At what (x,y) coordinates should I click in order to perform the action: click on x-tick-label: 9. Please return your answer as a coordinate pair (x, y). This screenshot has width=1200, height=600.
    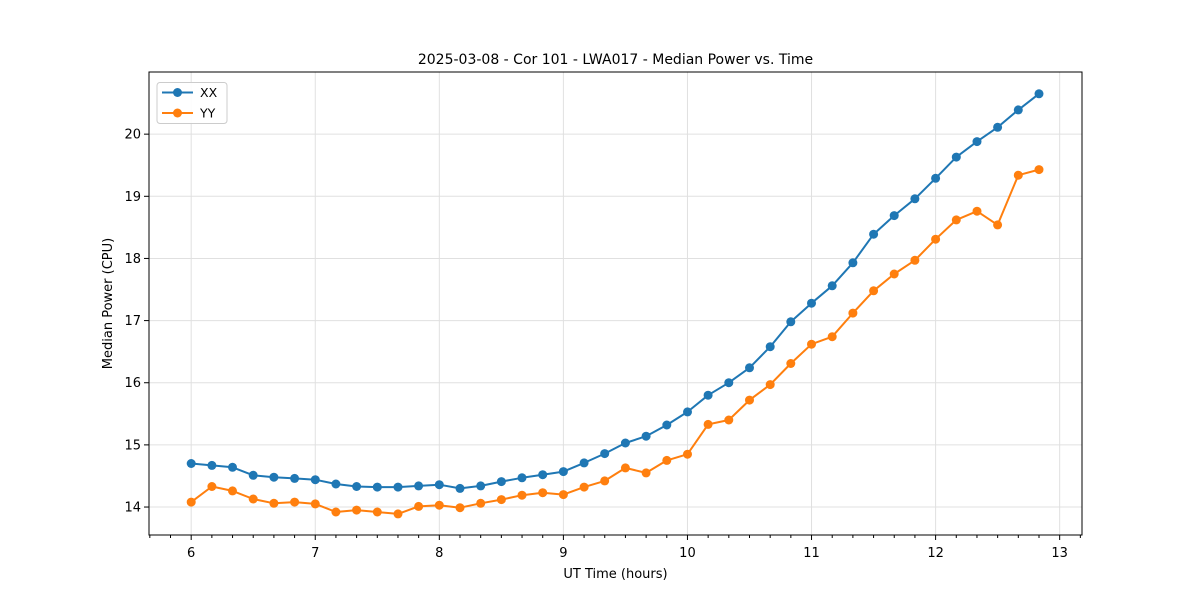
    Looking at the image, I should click on (563, 553).